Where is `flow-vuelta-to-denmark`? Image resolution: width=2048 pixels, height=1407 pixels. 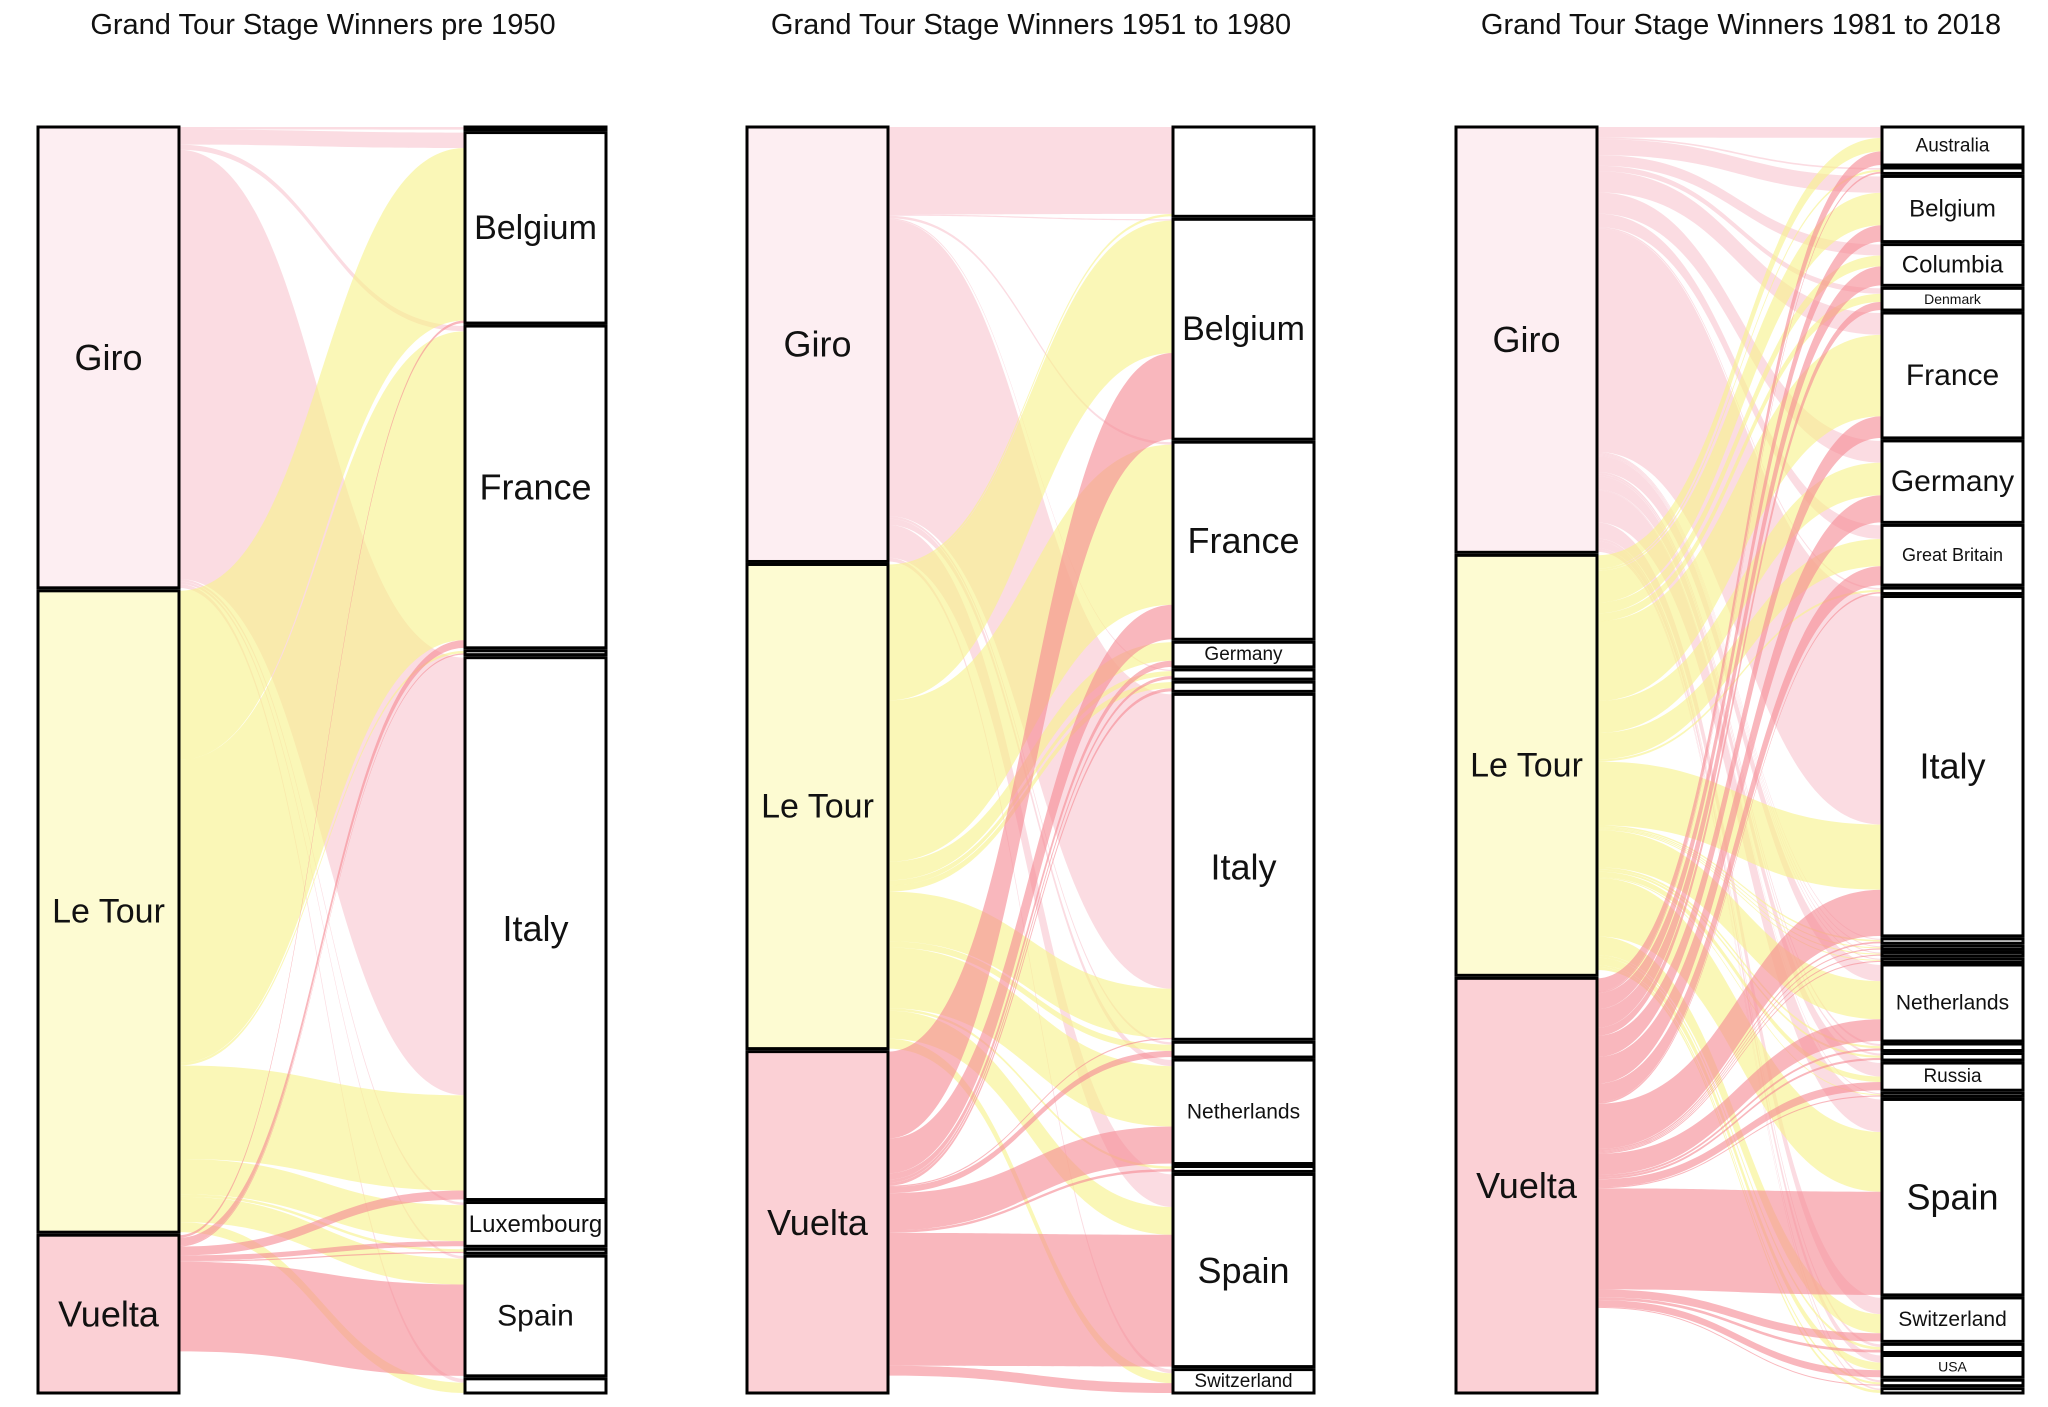
flow-vuelta-to-denmark is located at coordinates (1739, 668).